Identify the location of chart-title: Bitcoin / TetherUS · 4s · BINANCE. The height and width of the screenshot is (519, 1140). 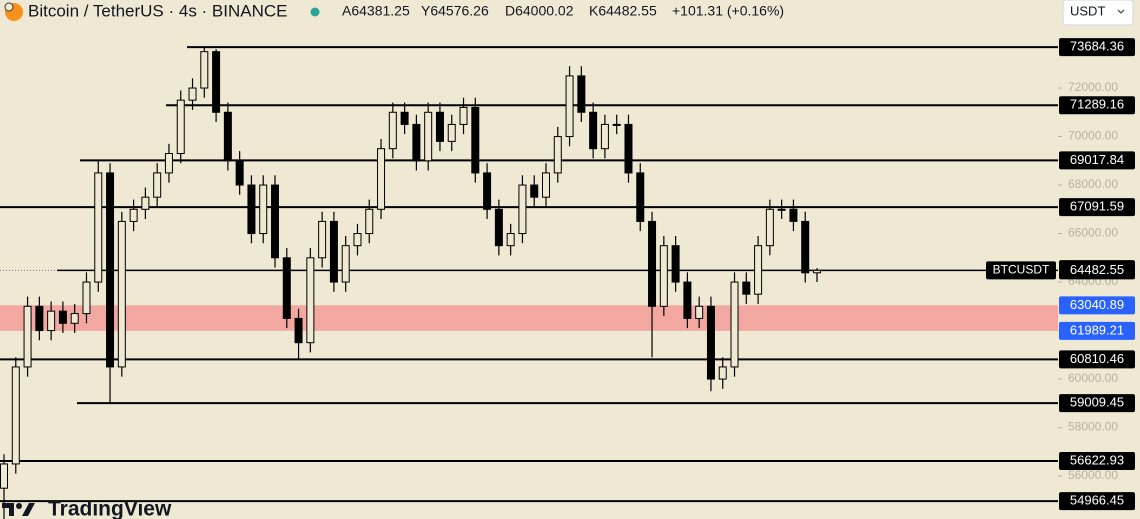
(158, 10).